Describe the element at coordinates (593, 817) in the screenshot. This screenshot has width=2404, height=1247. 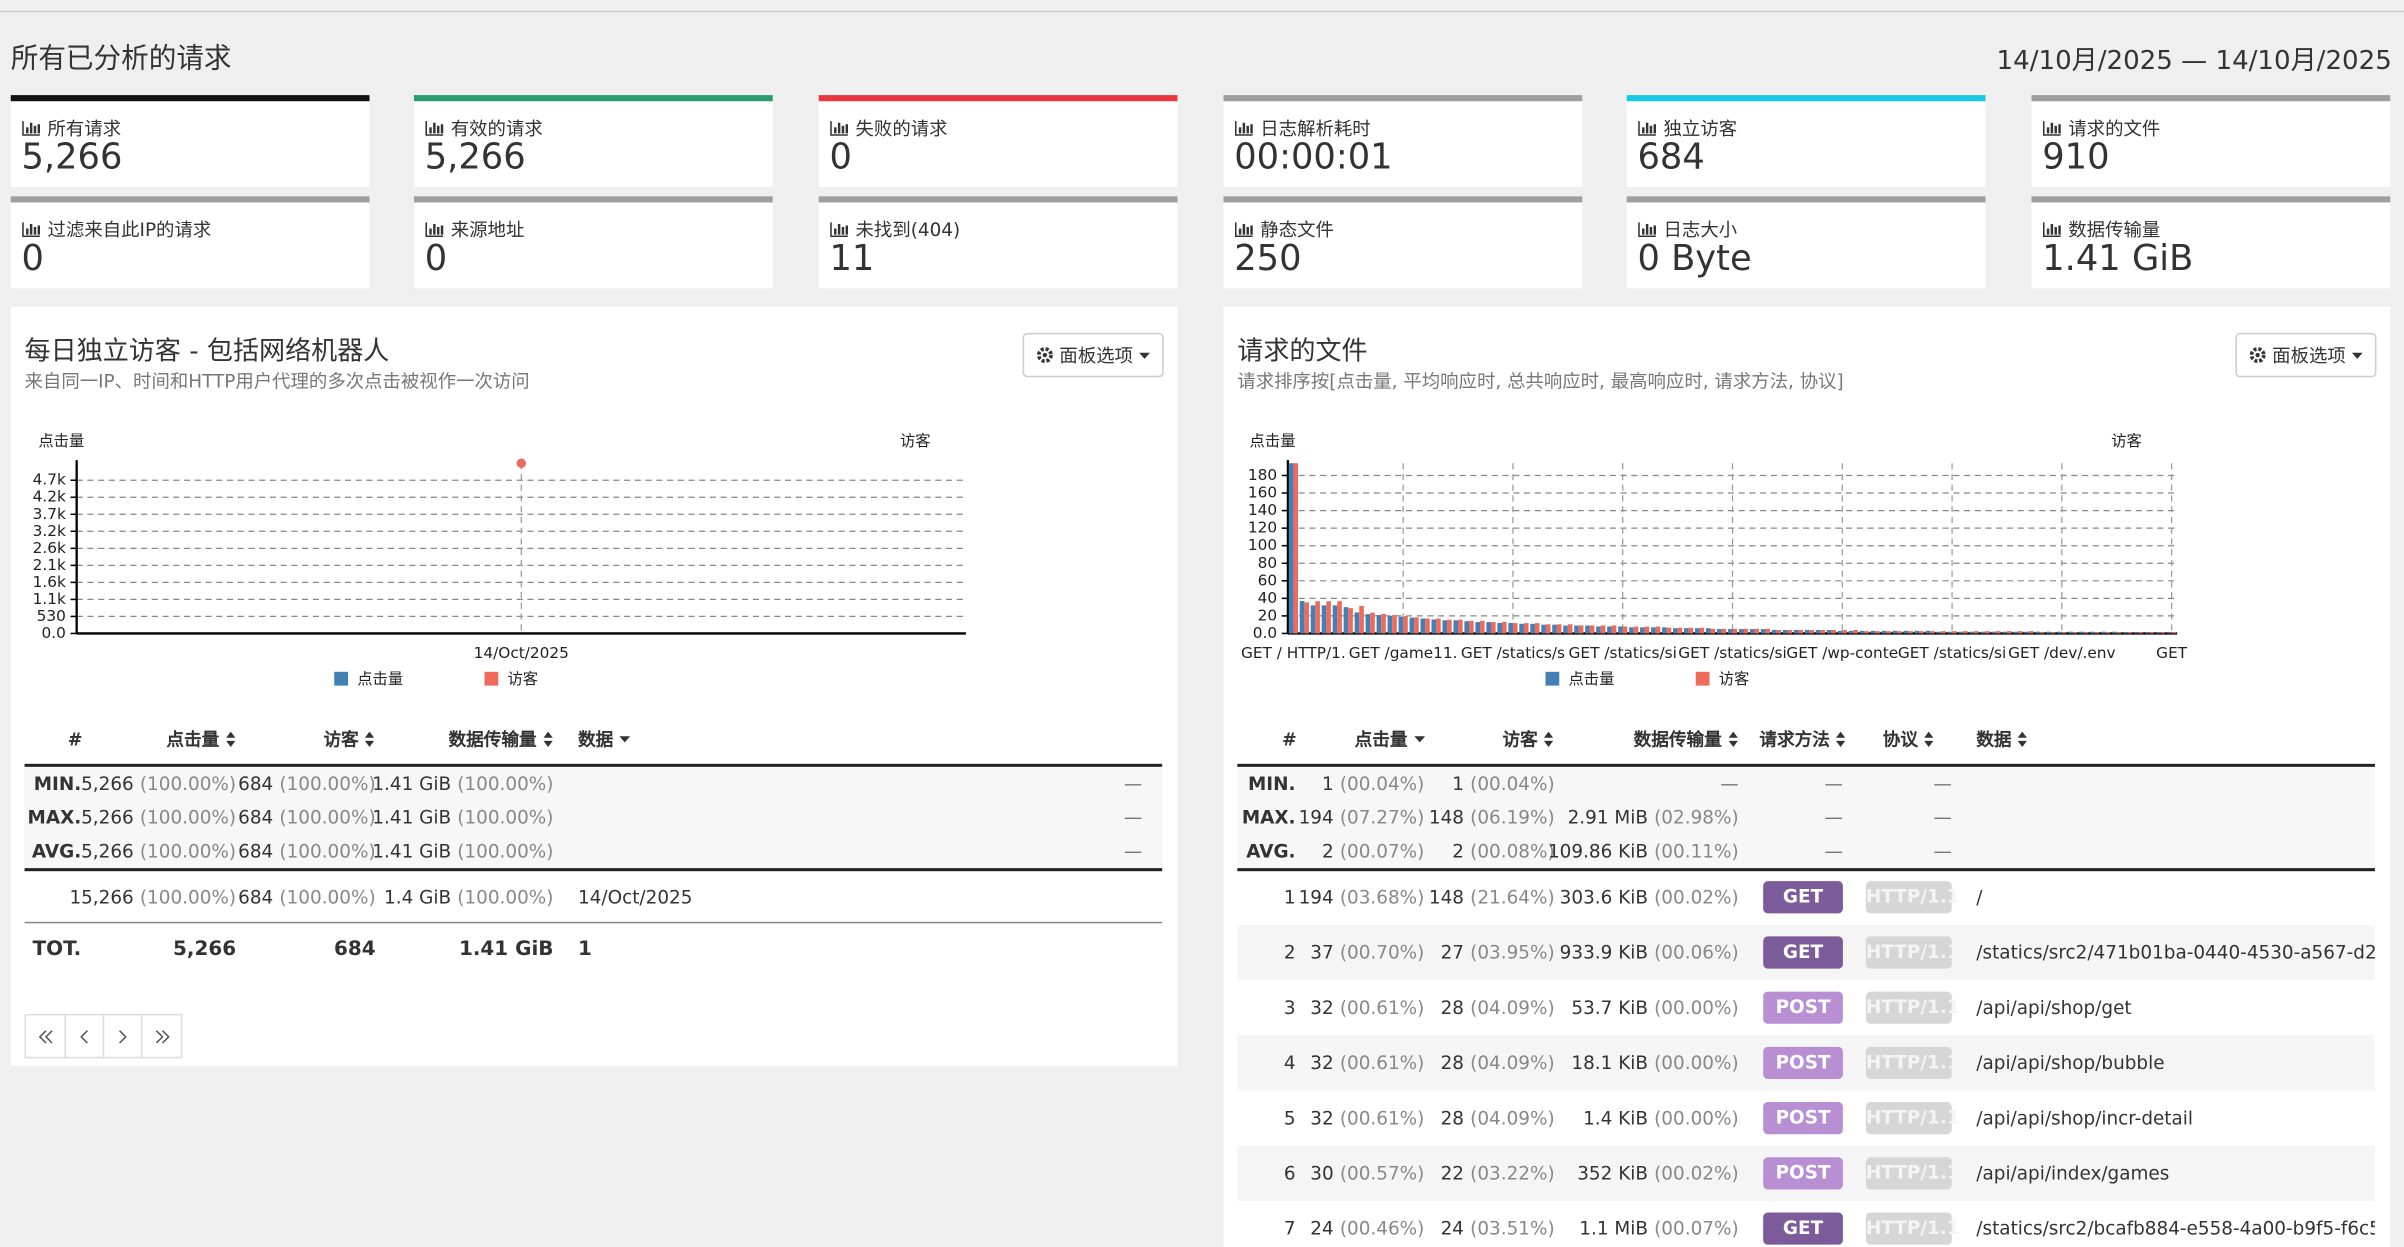
I see `summary-shade` at that location.